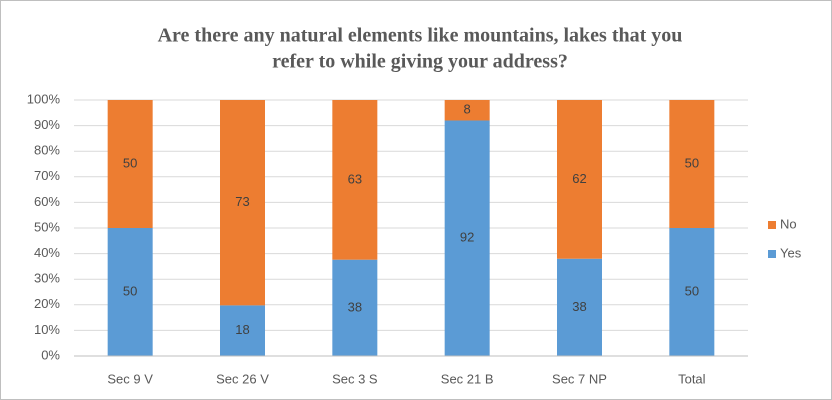 The image size is (832, 400). Describe the element at coordinates (242, 378) in the screenshot. I see `x-tick-label: Sec 26 V` at that location.